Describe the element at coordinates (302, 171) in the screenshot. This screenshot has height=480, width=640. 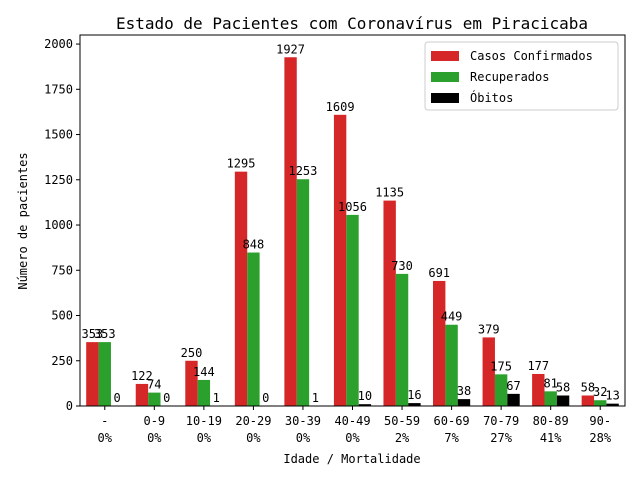
I see `data-label: 1253` at that location.